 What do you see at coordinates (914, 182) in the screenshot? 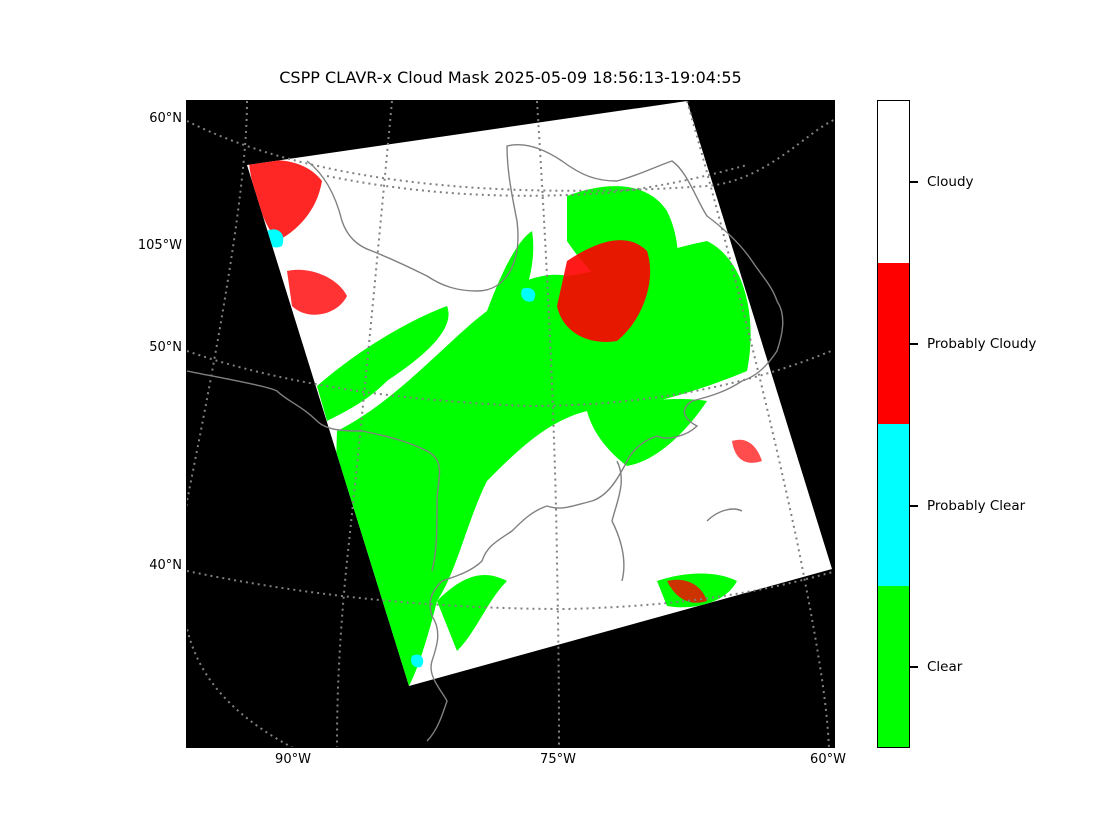
I see `colorbar-tick-cloudy` at bounding box center [914, 182].